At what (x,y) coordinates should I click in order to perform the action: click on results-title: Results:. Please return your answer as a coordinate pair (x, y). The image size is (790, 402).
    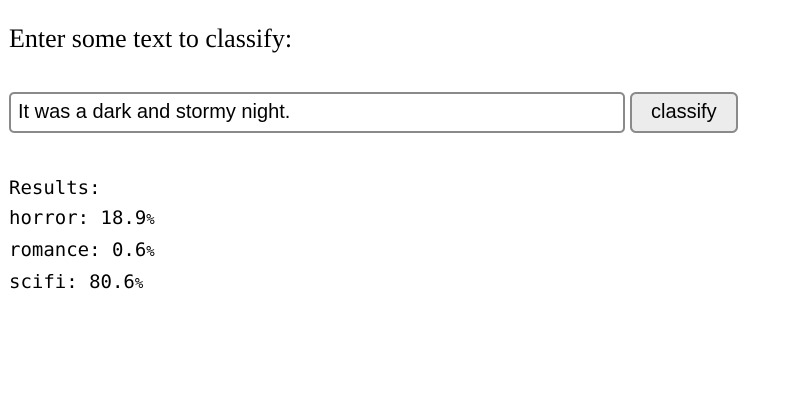
    Looking at the image, I should click on (55, 188).